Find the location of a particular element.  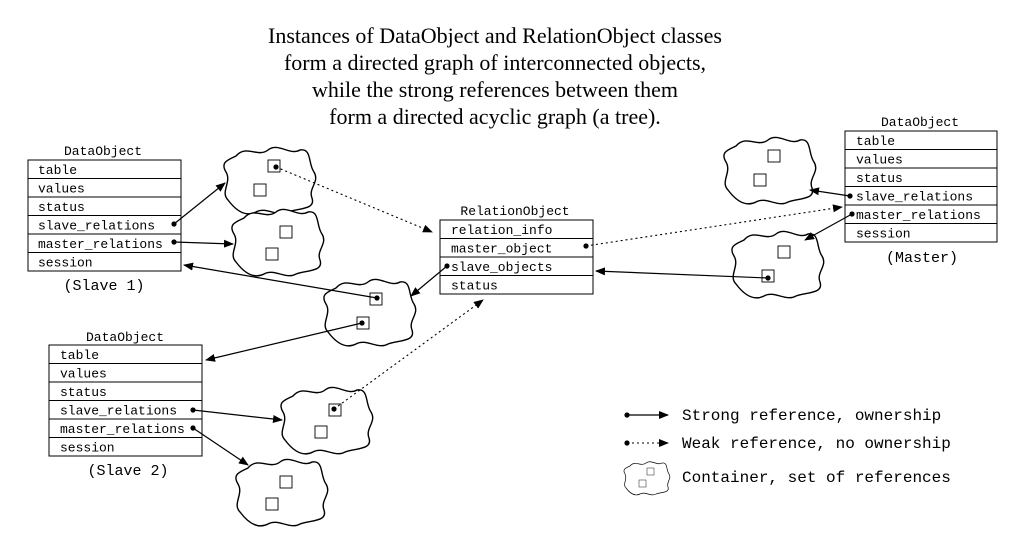

title-line-4: form a directed acyclic graph (a tree). is located at coordinates (495, 116).